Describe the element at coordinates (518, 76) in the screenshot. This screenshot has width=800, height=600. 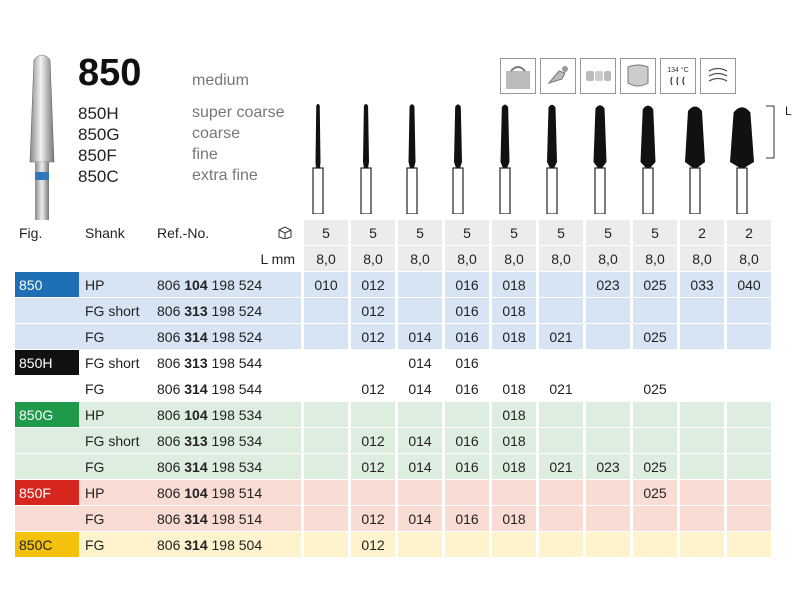
I see `crown-preparation-icon` at that location.